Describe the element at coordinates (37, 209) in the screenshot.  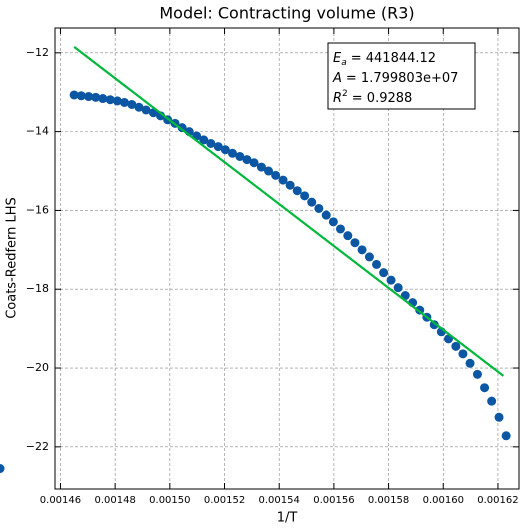
I see `y-tick-label: −16` at that location.